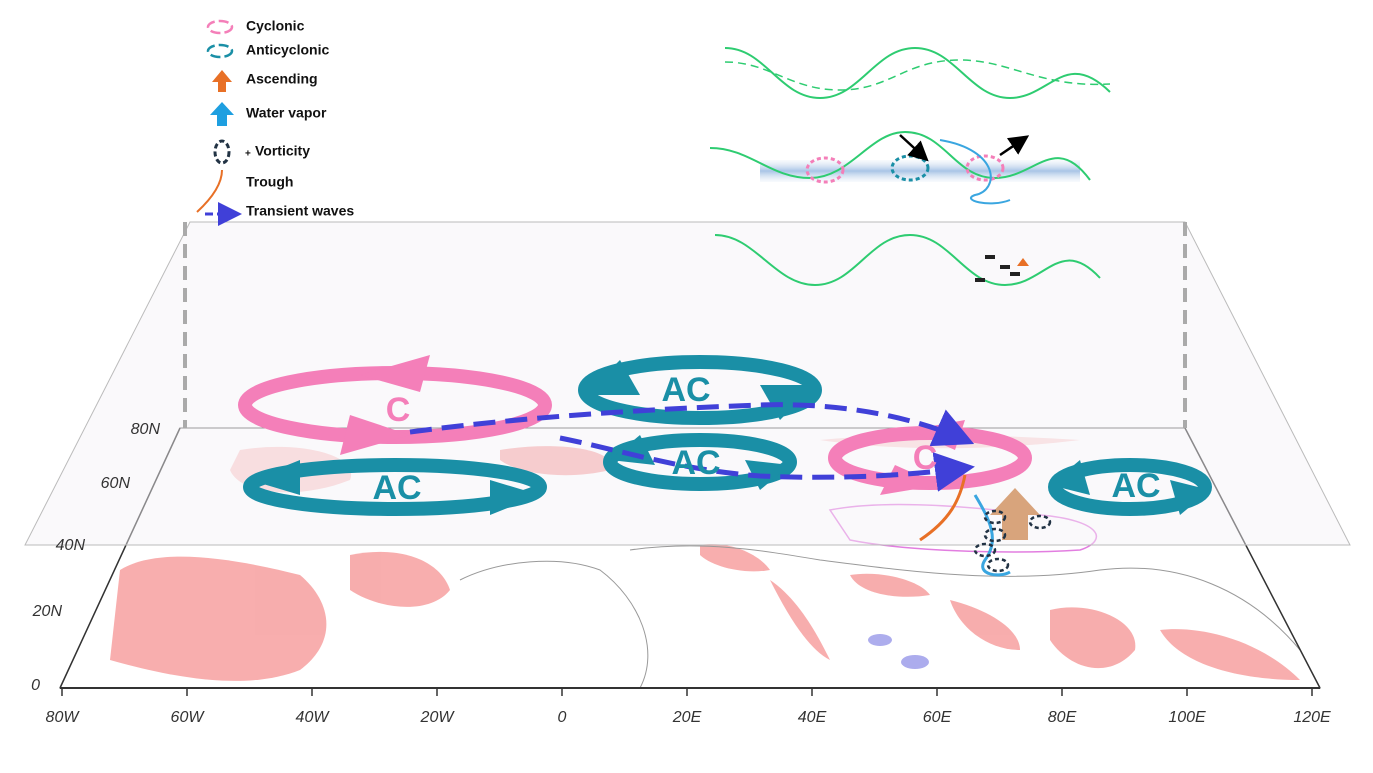 The height and width of the screenshot is (773, 1373). What do you see at coordinates (47, 611) in the screenshot?
I see `lat-tick-label: 20N` at bounding box center [47, 611].